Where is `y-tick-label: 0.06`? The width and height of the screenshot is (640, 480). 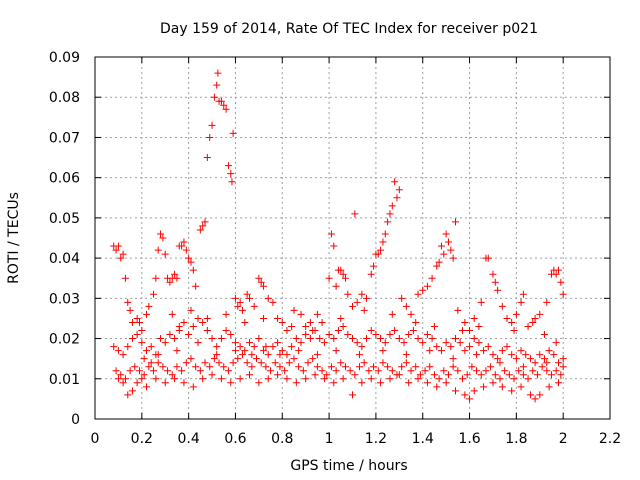
y-tick-label: 0.06 is located at coordinates (64, 179).